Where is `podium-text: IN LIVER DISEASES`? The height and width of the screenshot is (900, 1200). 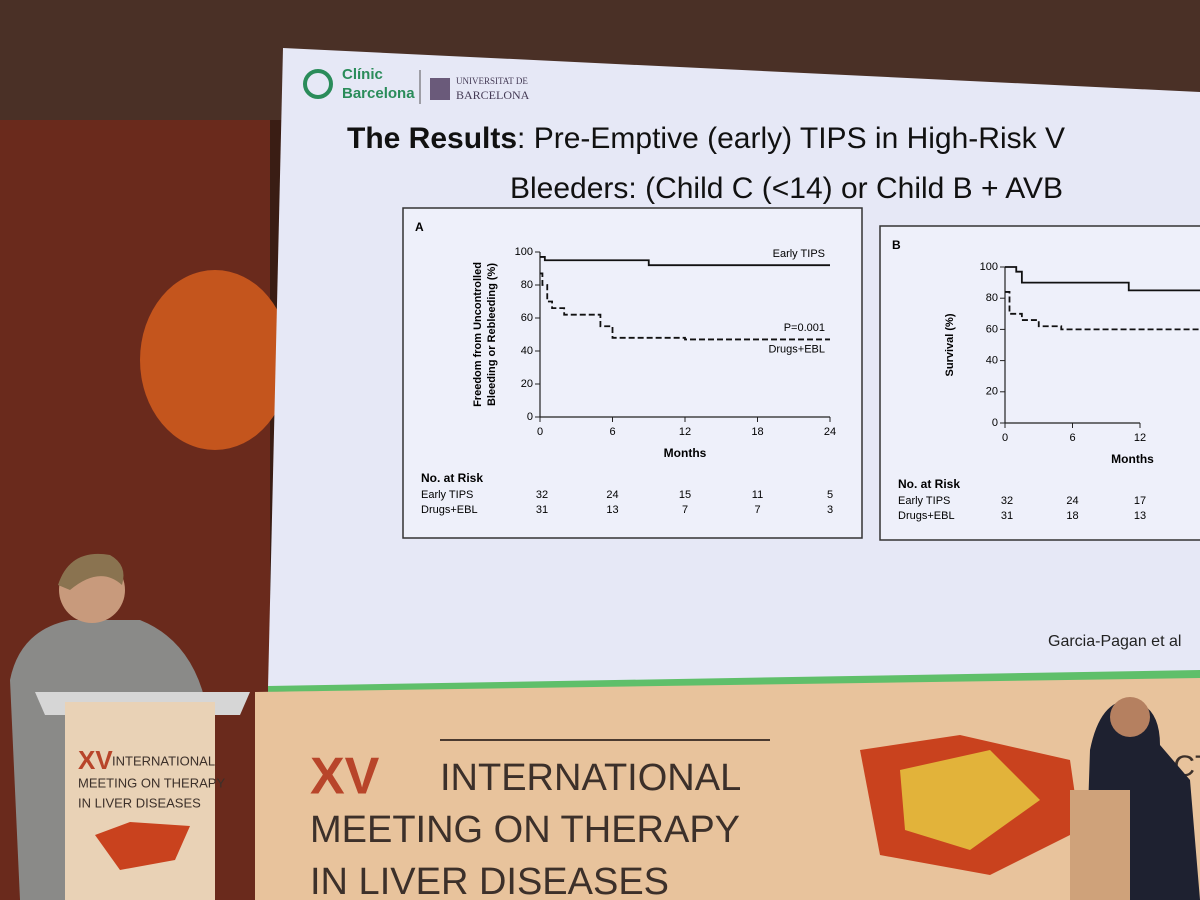
podium-text: IN LIVER DISEASES is located at coordinates (139, 802).